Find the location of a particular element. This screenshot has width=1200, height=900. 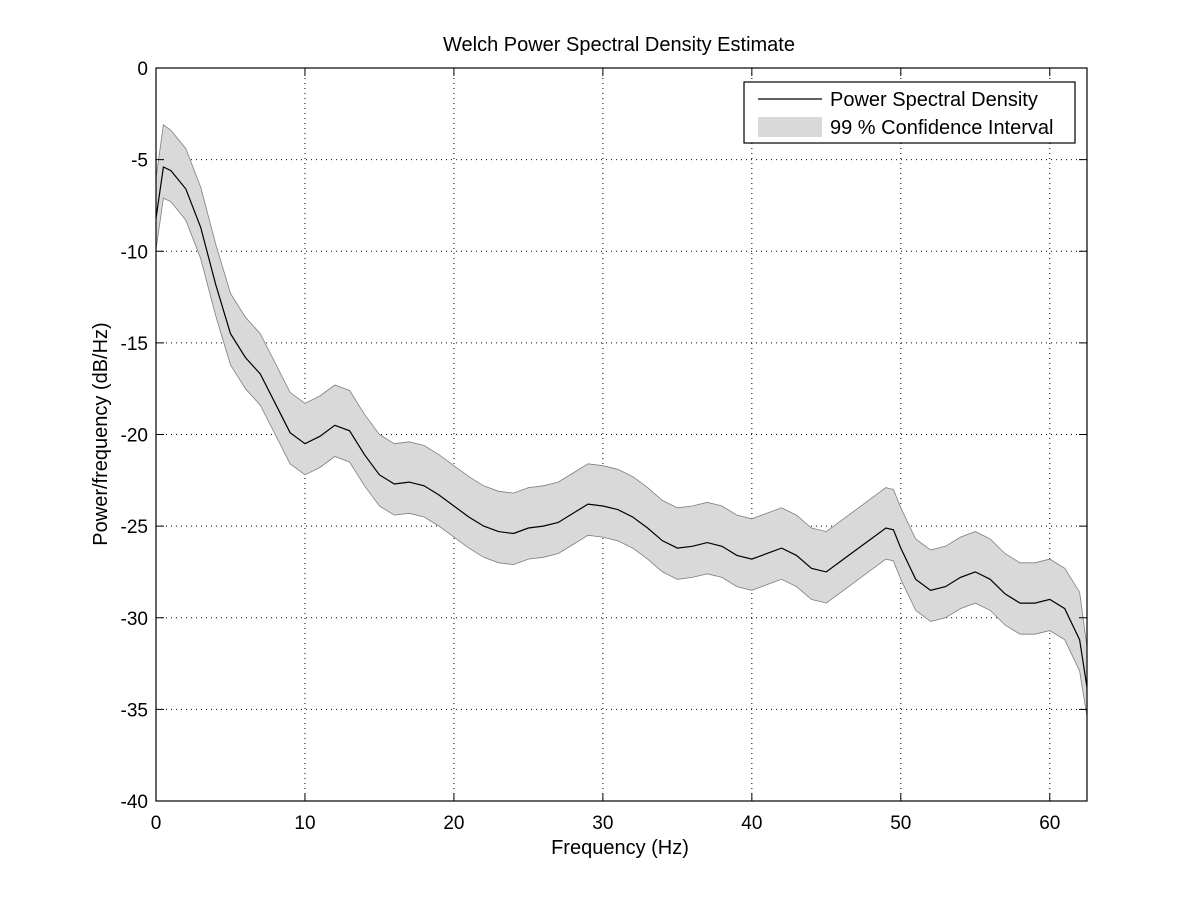

x-tick-label: 20 is located at coordinates (453, 823).